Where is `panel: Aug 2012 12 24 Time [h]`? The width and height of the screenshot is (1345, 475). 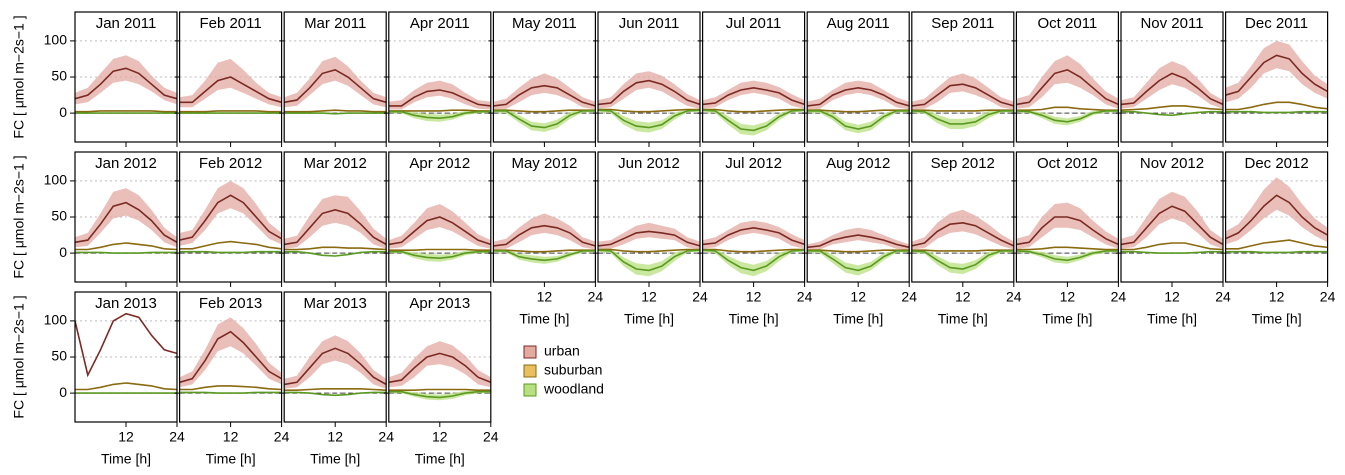
panel: Aug 2012 12 24 Time [h] is located at coordinates (859, 239).